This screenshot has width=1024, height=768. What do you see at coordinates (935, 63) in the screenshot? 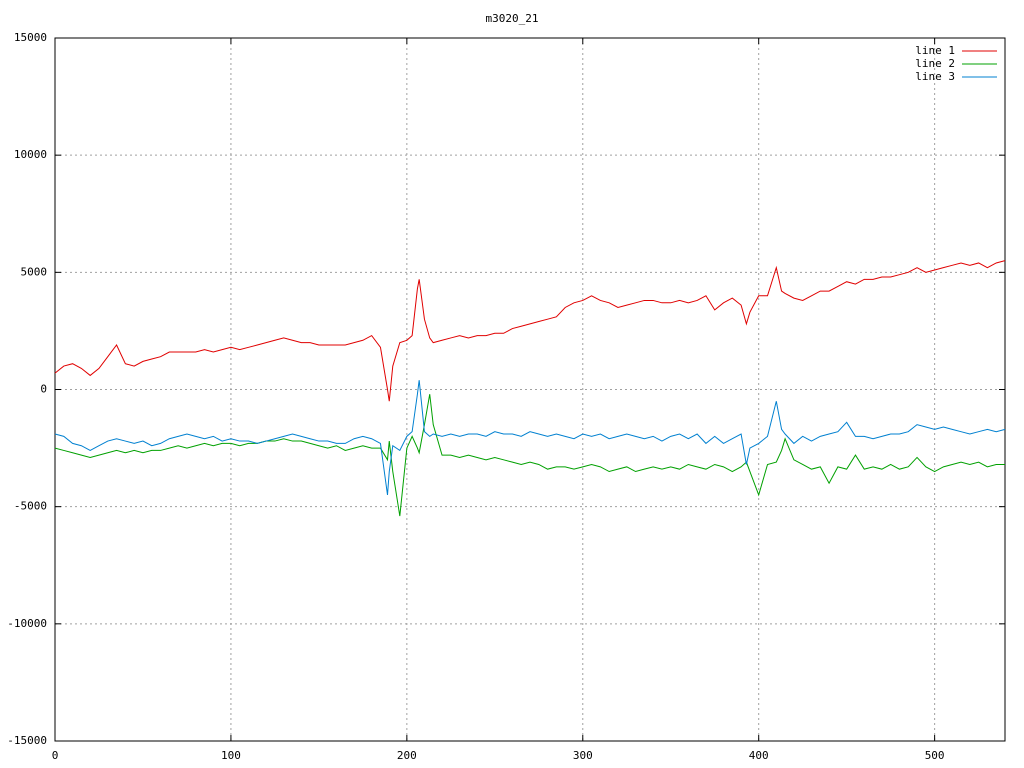
I see `legend-label: line 2` at bounding box center [935, 63].